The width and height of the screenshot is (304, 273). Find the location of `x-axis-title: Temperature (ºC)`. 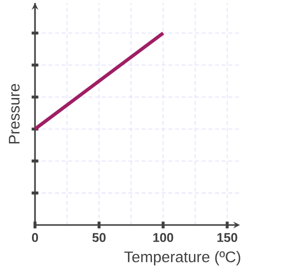

x-axis-title: Temperature (ºC) is located at coordinates (182, 258).